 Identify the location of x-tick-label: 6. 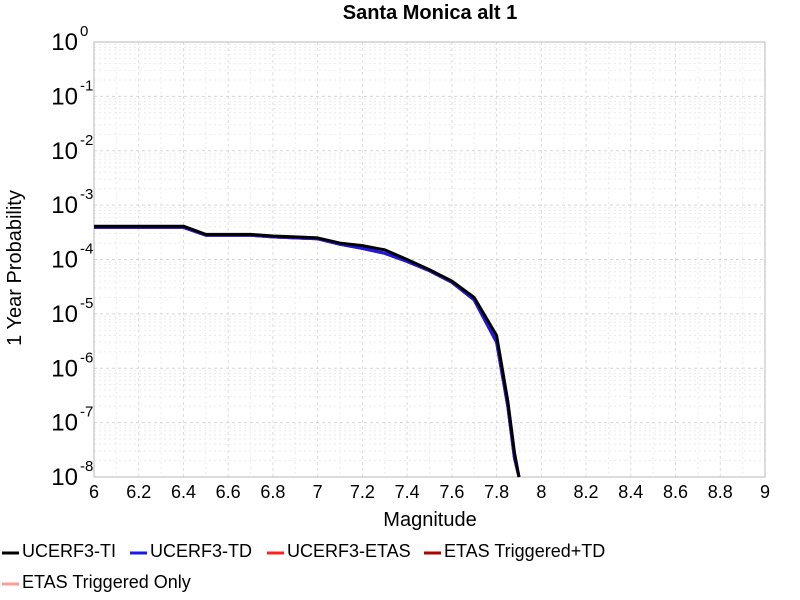
(94, 492).